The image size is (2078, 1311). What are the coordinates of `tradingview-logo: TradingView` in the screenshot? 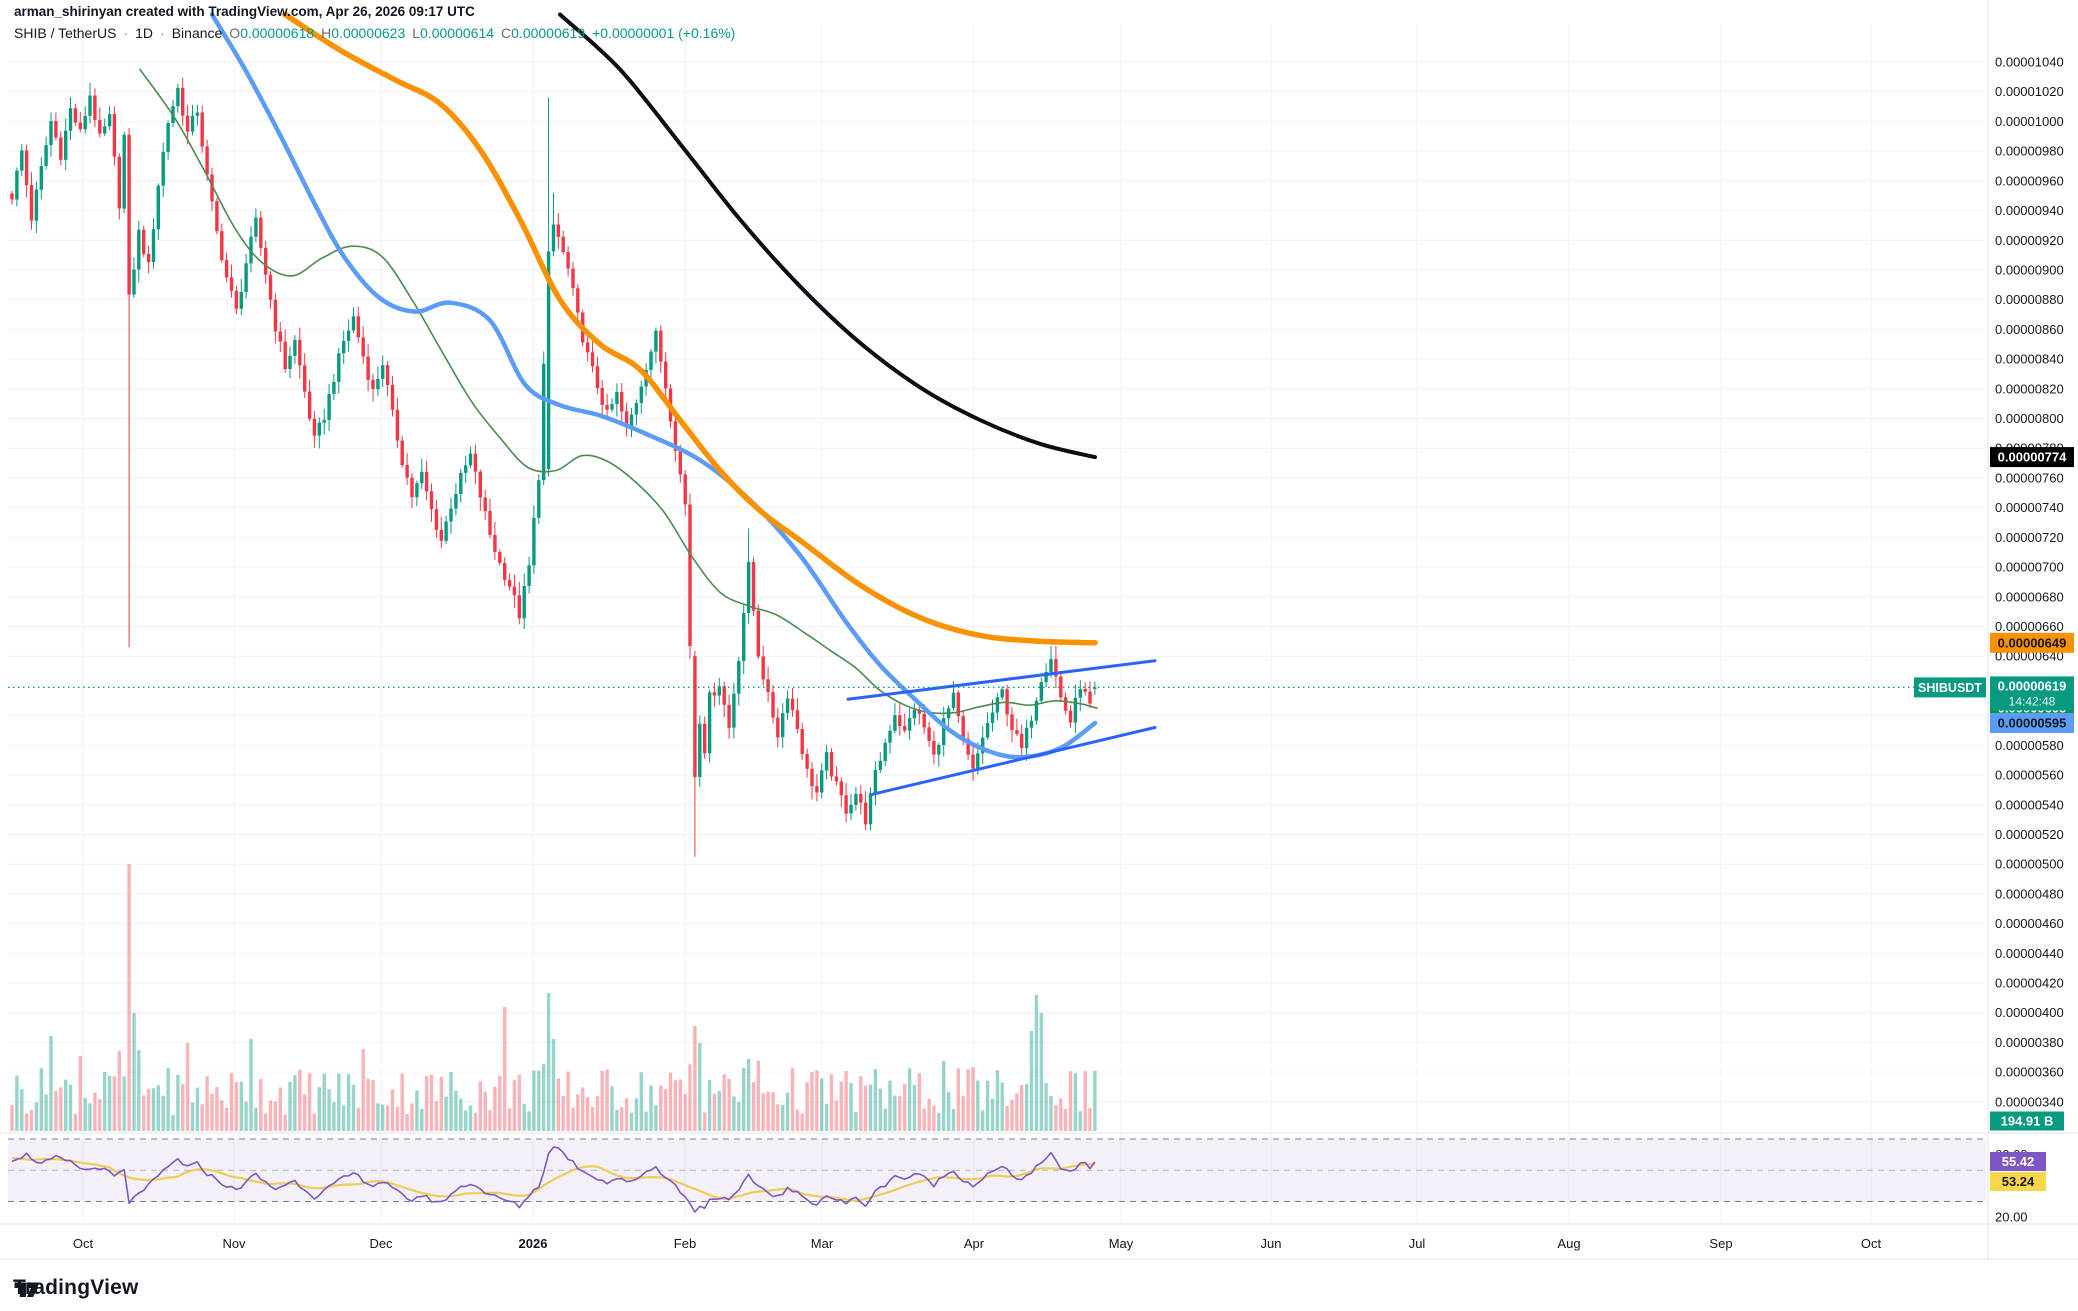 It's located at (76, 1288).